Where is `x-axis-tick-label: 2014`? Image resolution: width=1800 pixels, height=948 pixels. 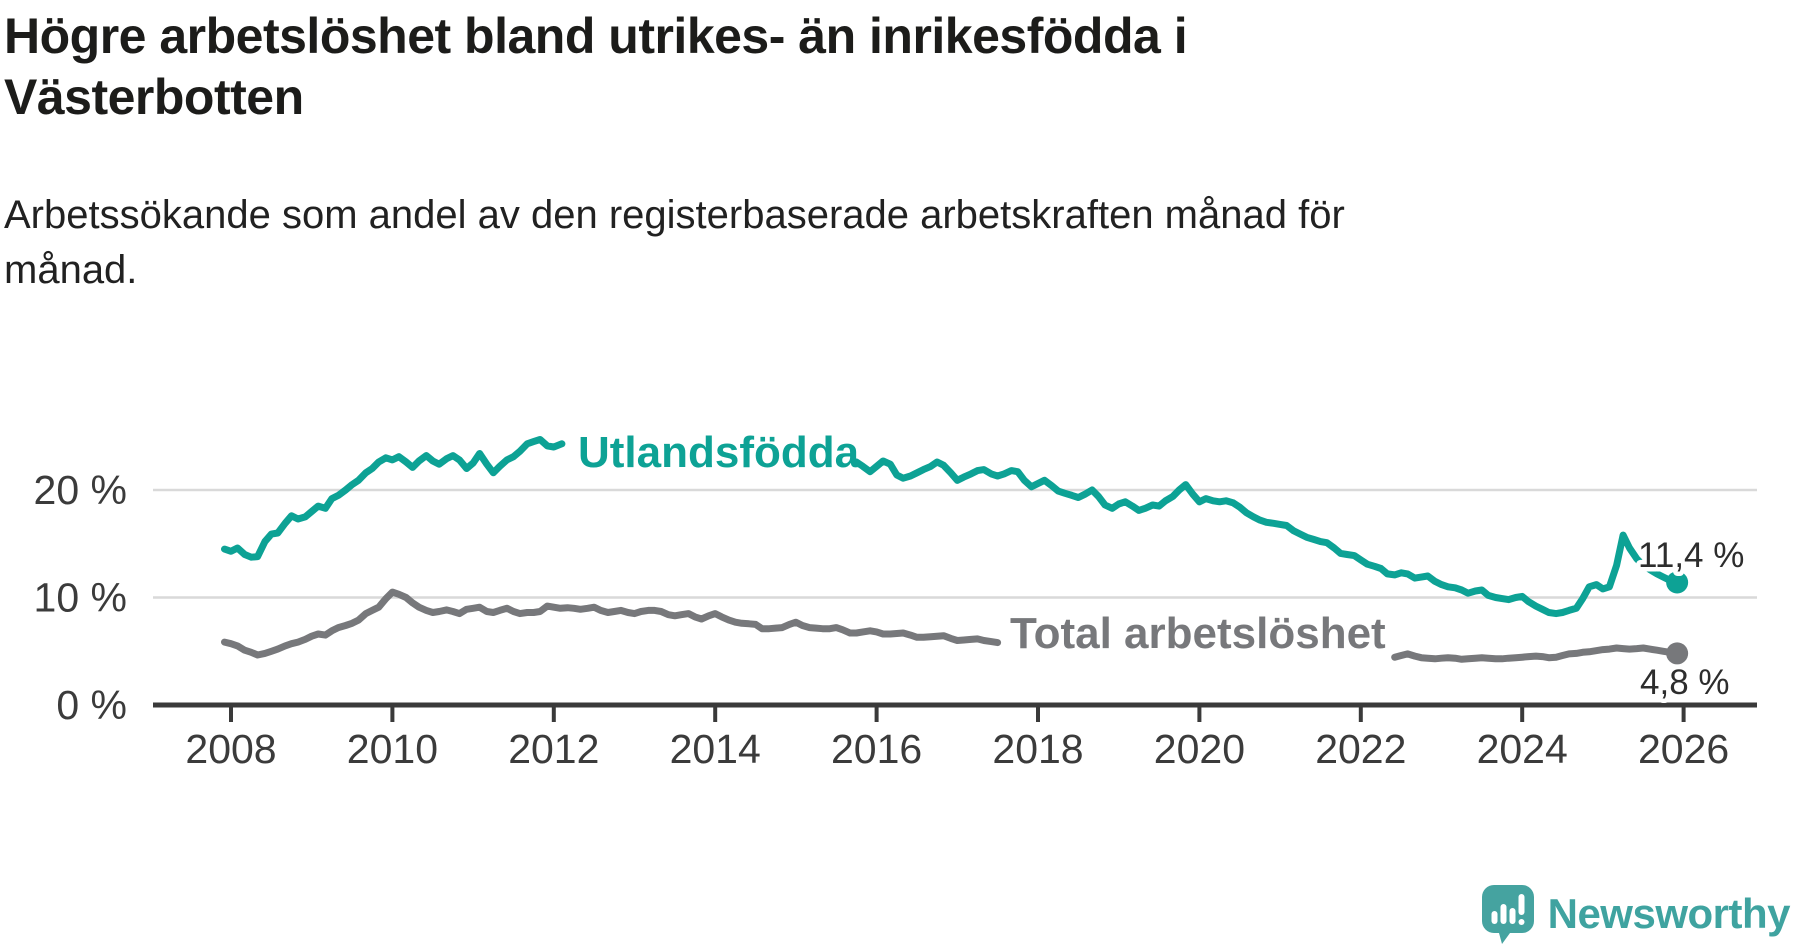 x-axis-tick-label: 2014 is located at coordinates (715, 749).